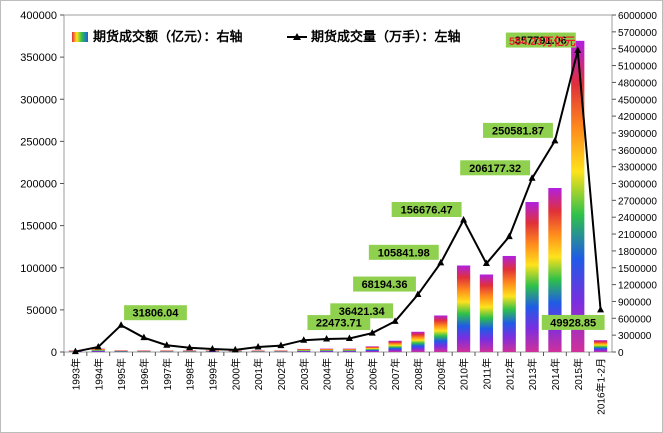 Image resolution: width=663 pixels, height=433 pixels. I want to click on x-tick-label: 2015年, so click(578, 374).